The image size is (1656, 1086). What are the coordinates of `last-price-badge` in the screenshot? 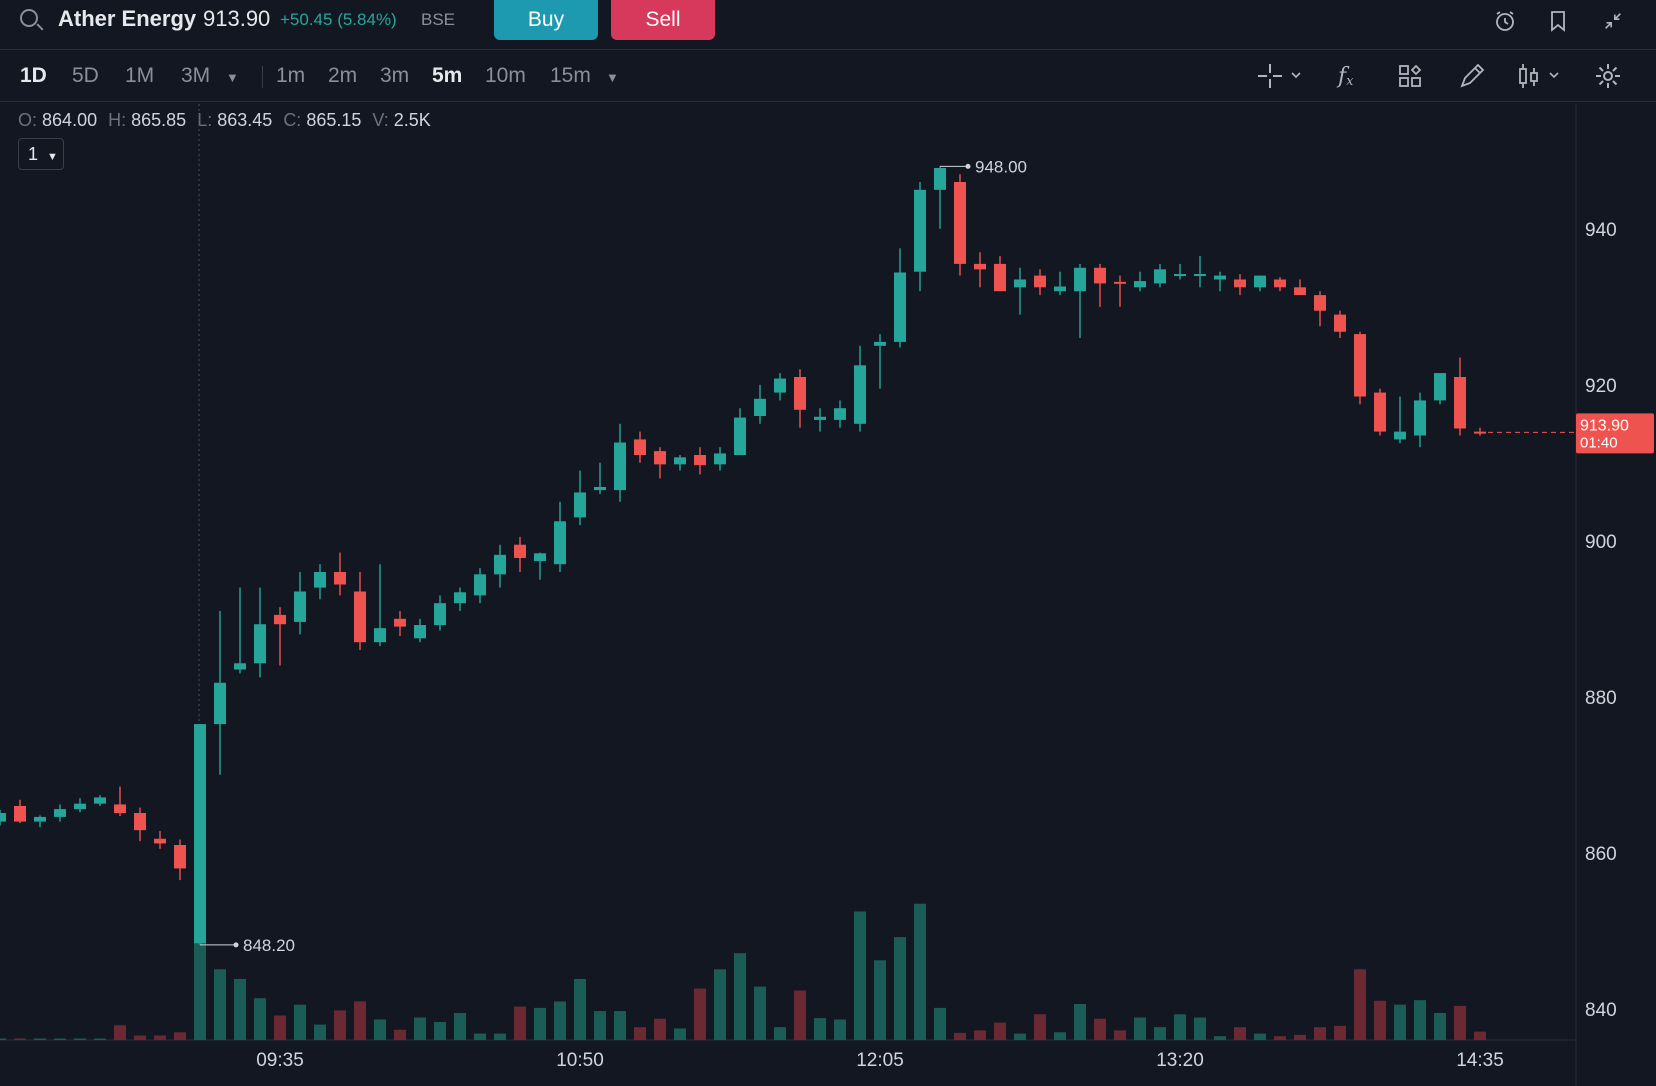 It's located at (1615, 433).